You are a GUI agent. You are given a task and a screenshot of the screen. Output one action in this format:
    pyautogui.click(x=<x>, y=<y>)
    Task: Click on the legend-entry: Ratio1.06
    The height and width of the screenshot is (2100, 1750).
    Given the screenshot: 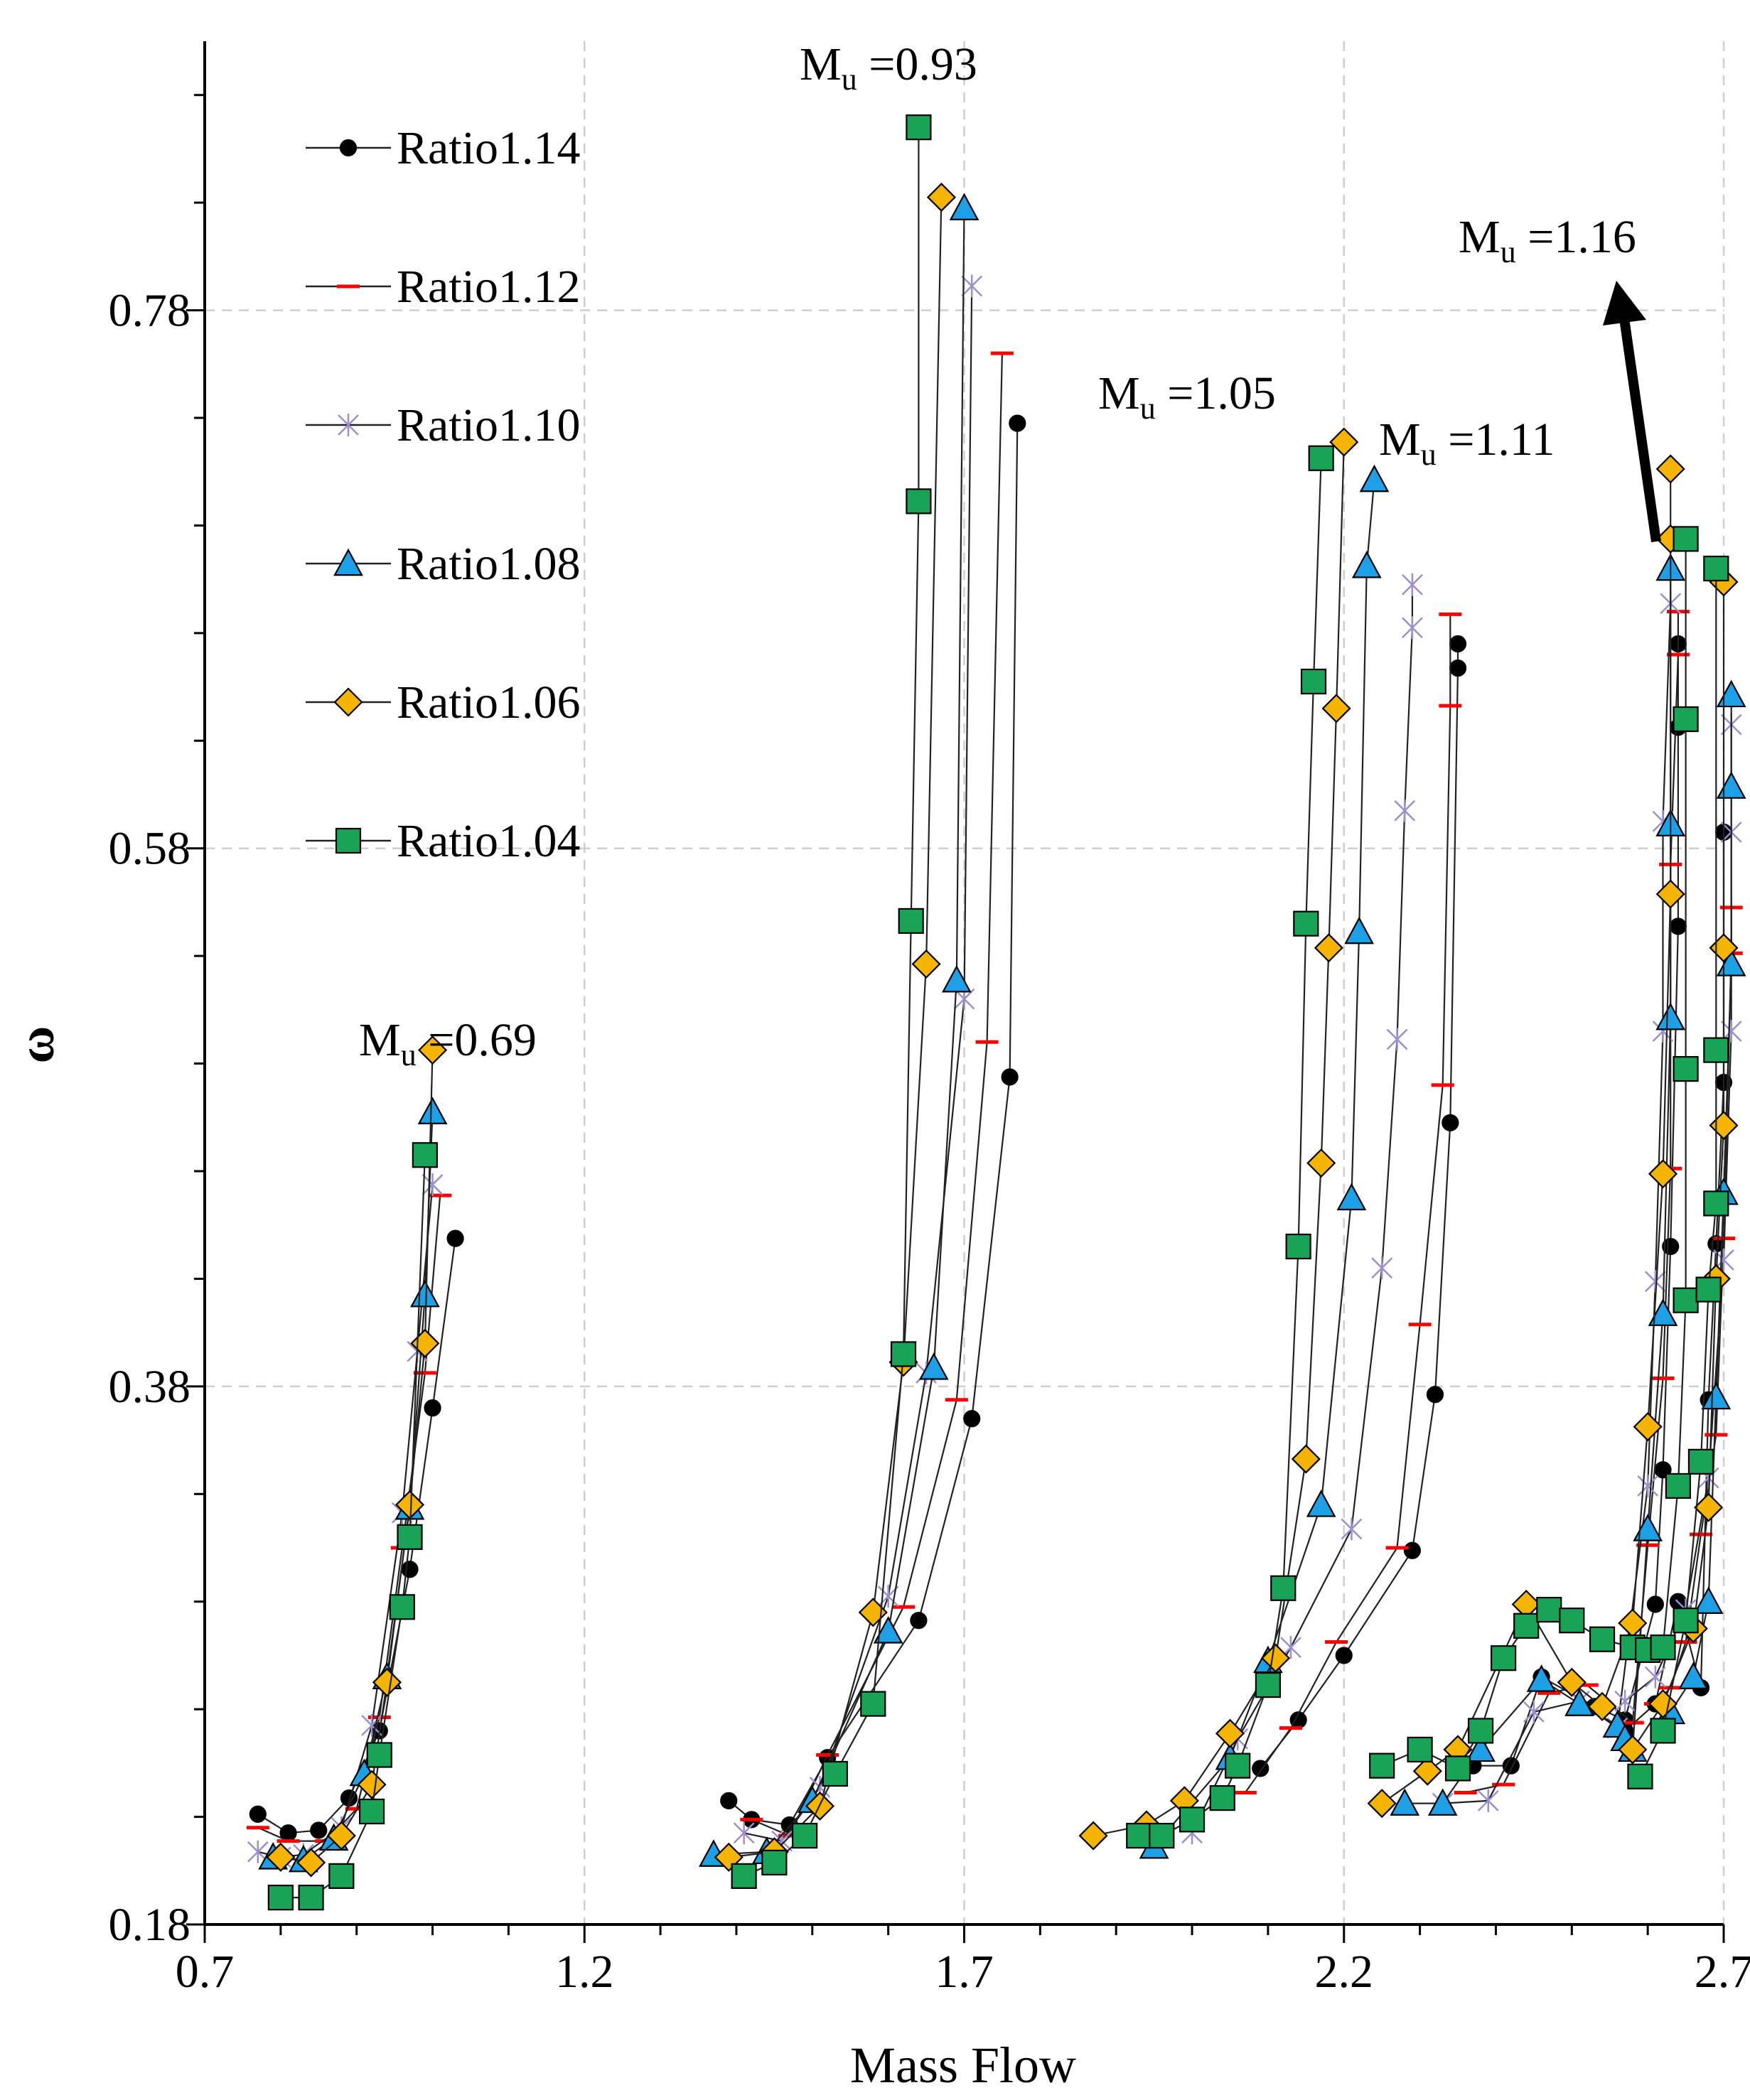 What is the action you would take?
    pyautogui.click(x=443, y=703)
    